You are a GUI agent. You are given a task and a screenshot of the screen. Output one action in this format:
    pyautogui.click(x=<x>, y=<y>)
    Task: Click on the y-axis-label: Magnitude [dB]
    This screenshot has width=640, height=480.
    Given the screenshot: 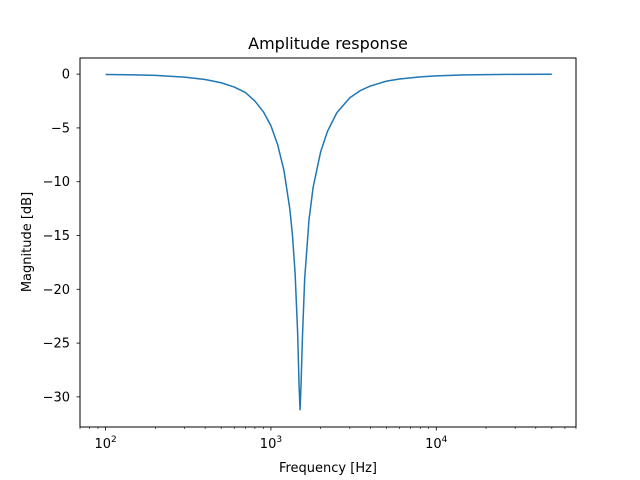 What is the action you would take?
    pyautogui.click(x=27, y=242)
    